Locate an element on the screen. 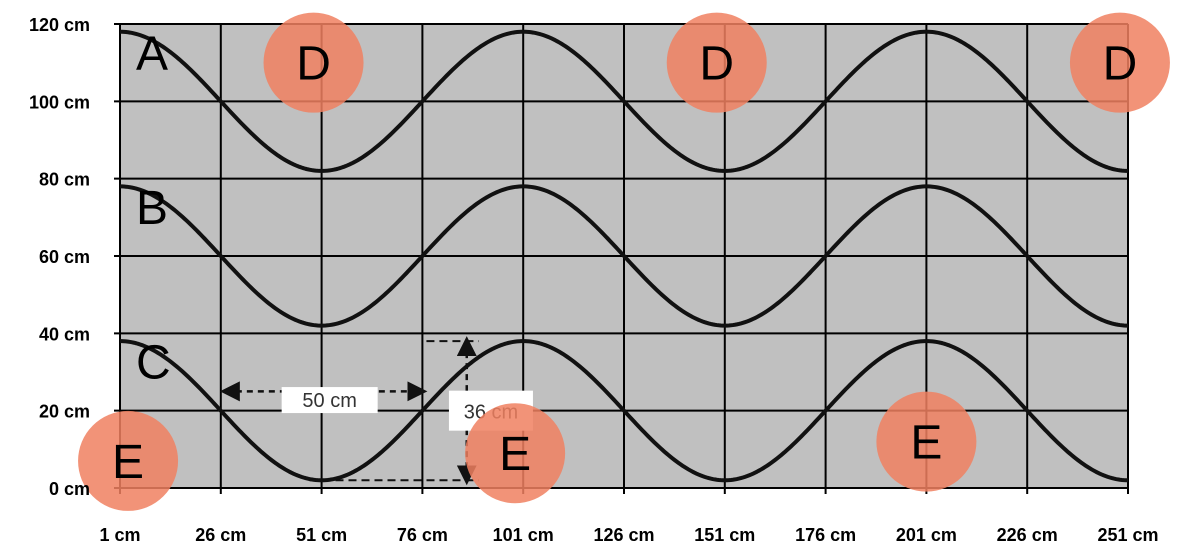  x-tick-label: 201 cm is located at coordinates (926, 535).